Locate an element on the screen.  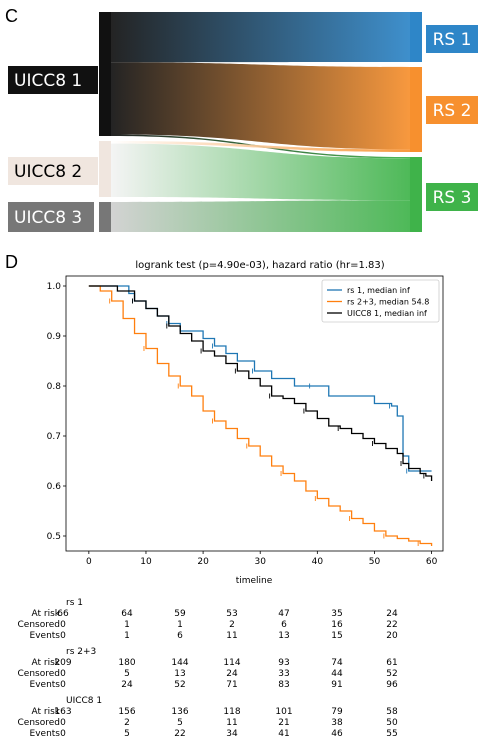
risk-cell: 79 is located at coordinates (337, 712).